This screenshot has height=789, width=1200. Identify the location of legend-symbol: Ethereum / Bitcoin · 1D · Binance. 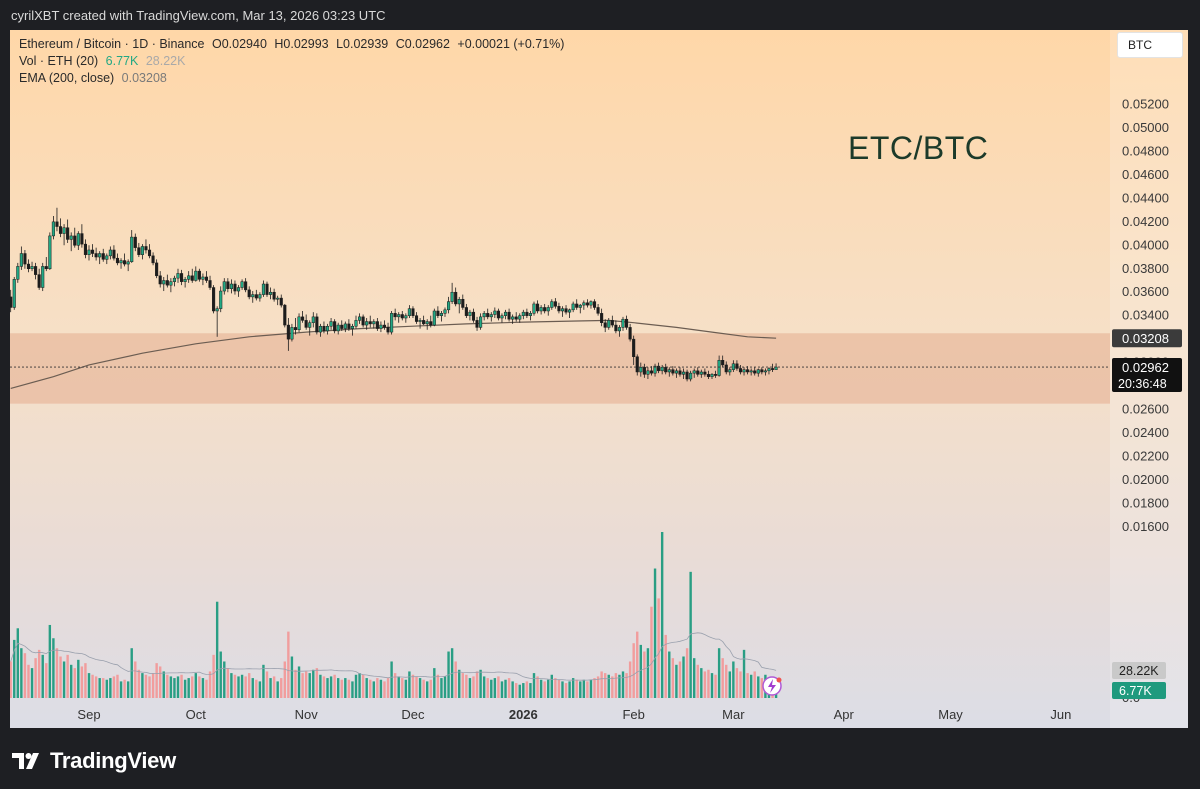
(112, 44).